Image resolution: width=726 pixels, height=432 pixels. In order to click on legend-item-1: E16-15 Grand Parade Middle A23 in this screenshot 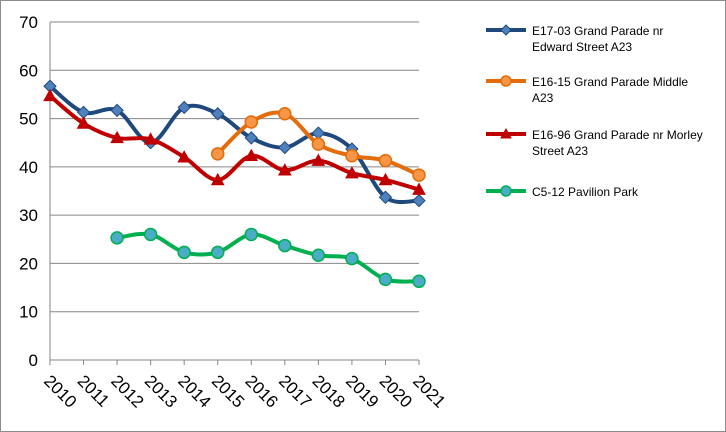, I will do `click(587, 90)`.